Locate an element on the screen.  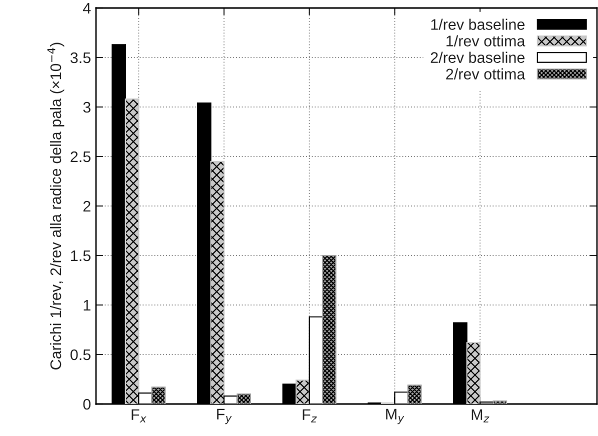
legend-label: 2/rev ottima is located at coordinates (486, 74).